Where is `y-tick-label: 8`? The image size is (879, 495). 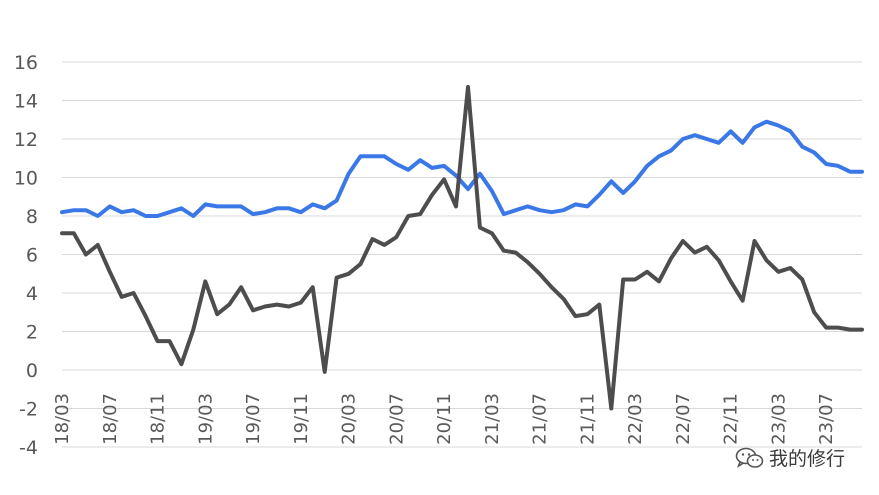
y-tick-label: 8 is located at coordinates (32, 217).